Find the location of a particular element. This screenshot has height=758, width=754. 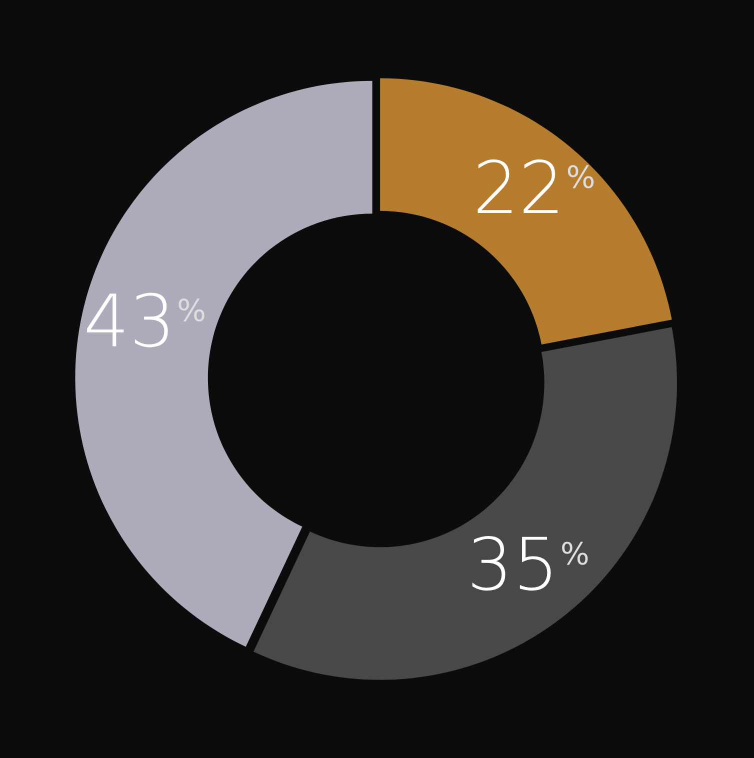

data-label: 43% is located at coordinates (145, 320).